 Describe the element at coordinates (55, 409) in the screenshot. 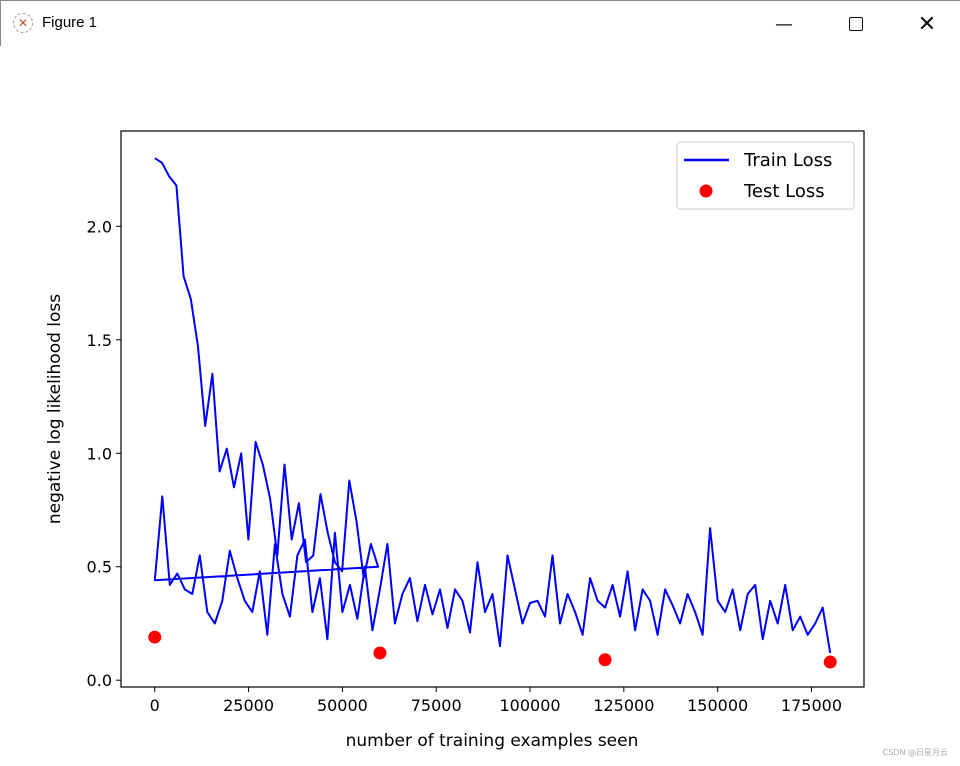

I see `y-axis-label: negative log likelihood loss` at that location.